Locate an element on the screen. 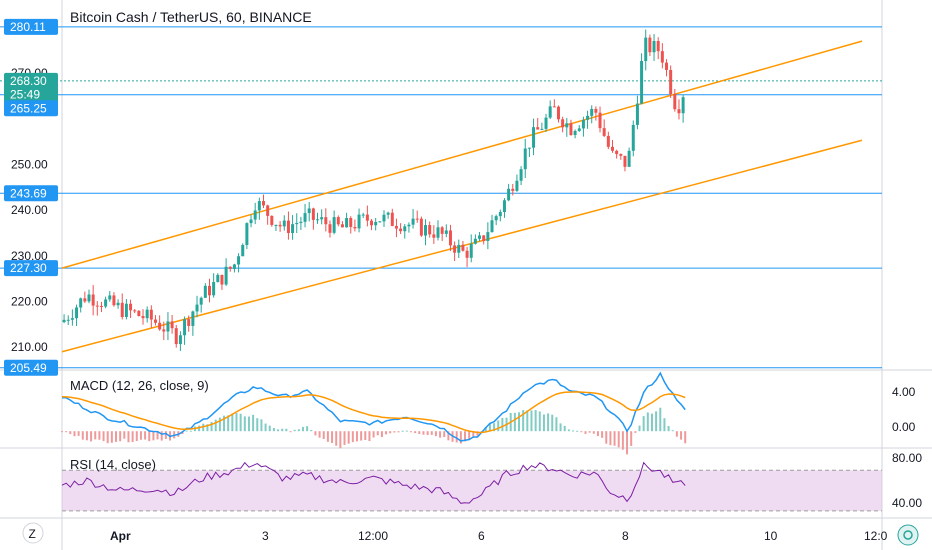 Image resolution: width=932 pixels, height=550 pixels. rsi-band is located at coordinates (472, 490).